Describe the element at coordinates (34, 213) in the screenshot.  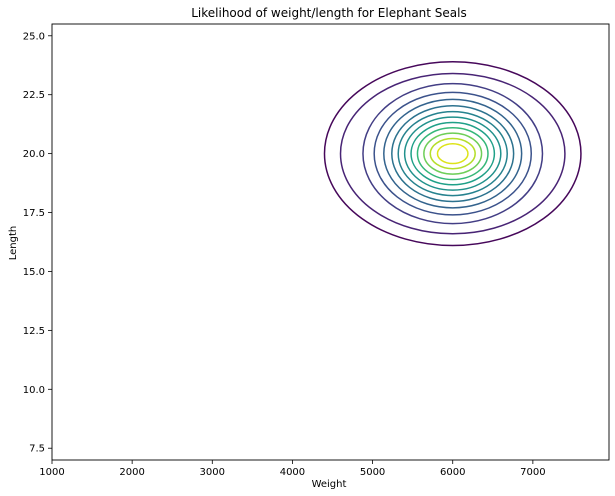
I see `y-tick-label: 17.5` at that location.